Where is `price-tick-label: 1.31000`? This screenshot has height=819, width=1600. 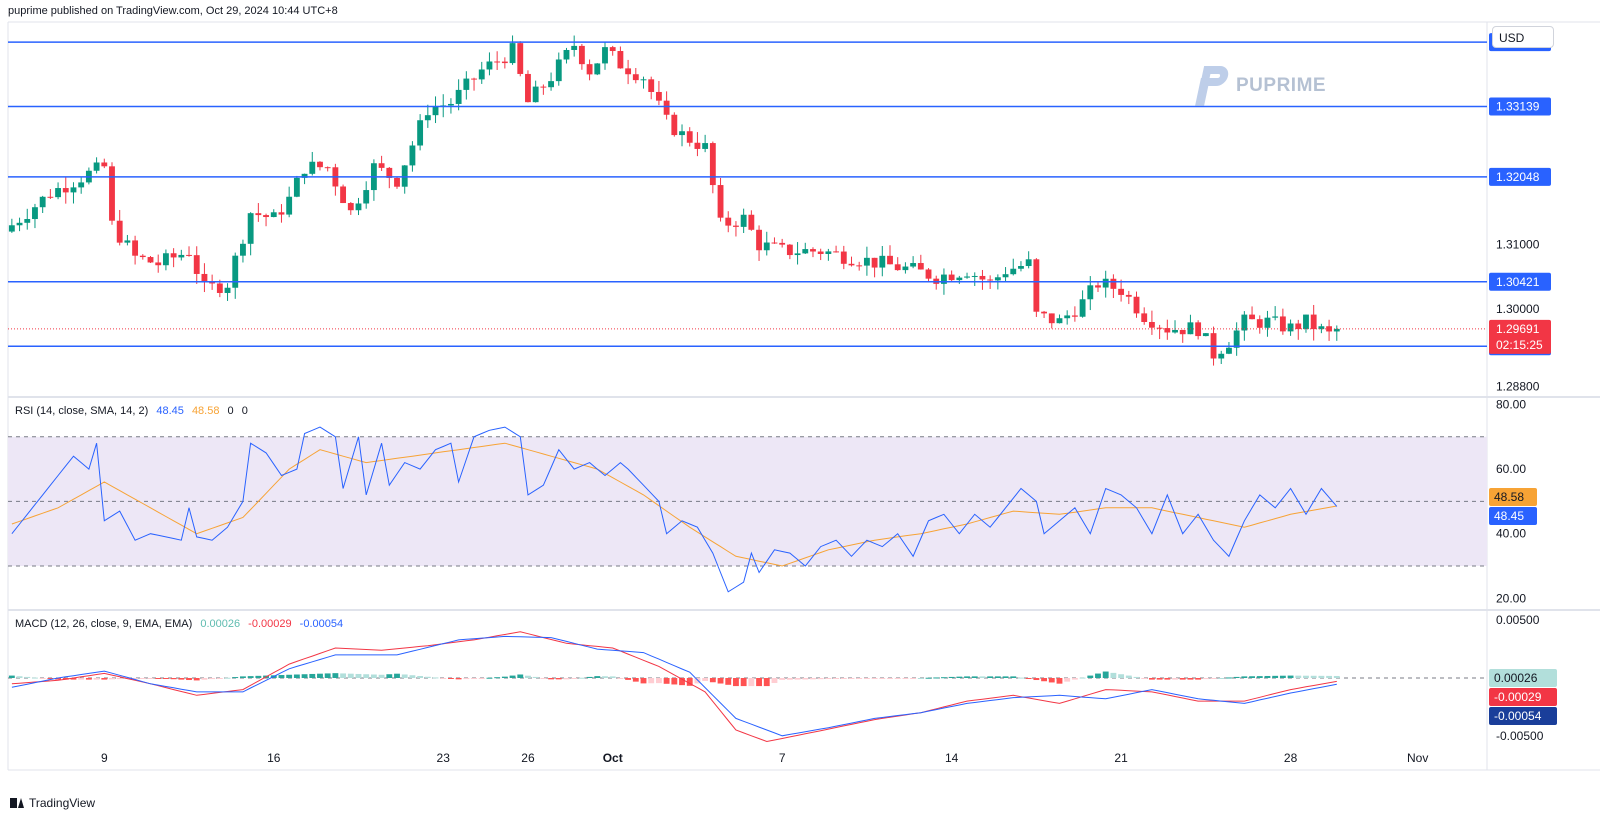 price-tick-label: 1.31000 is located at coordinates (1518, 244).